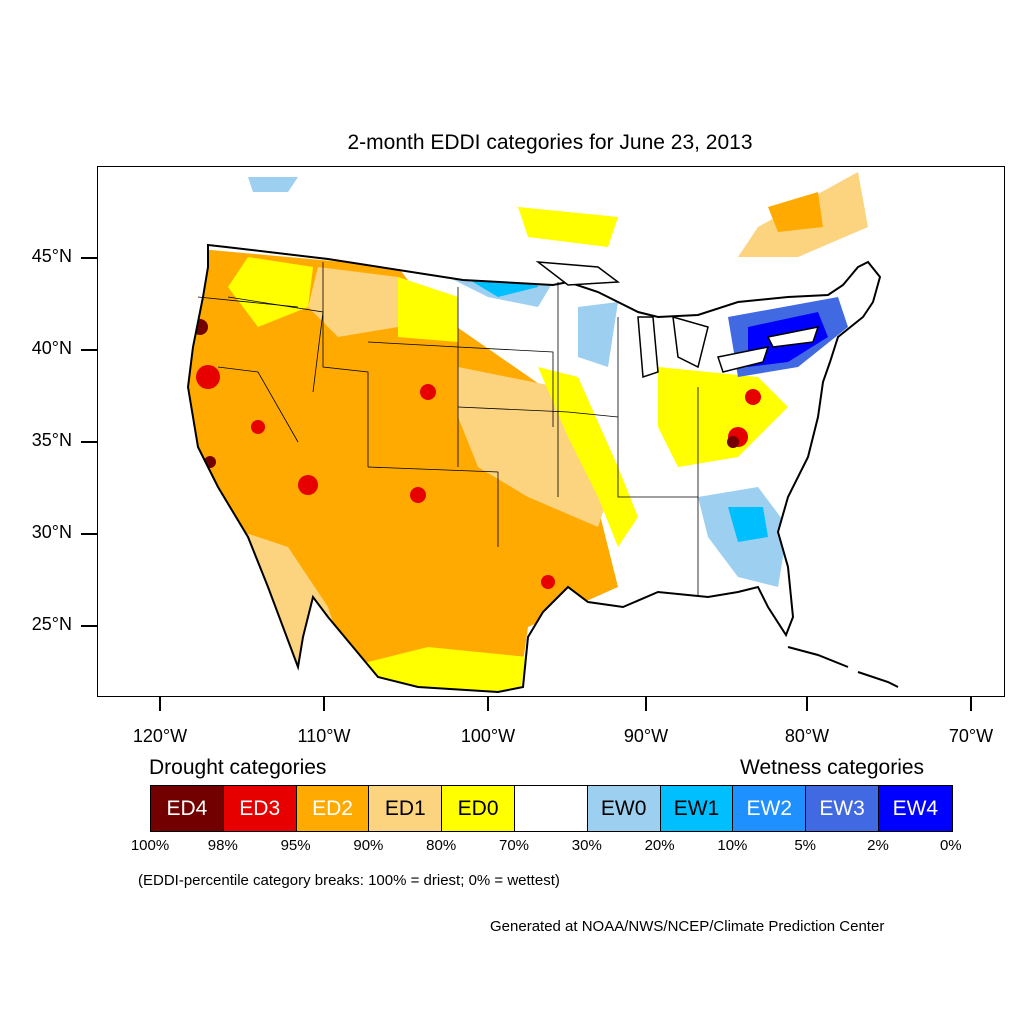  Describe the element at coordinates (478, 808) in the screenshot. I see `legend-box-ed0: ED0` at that location.